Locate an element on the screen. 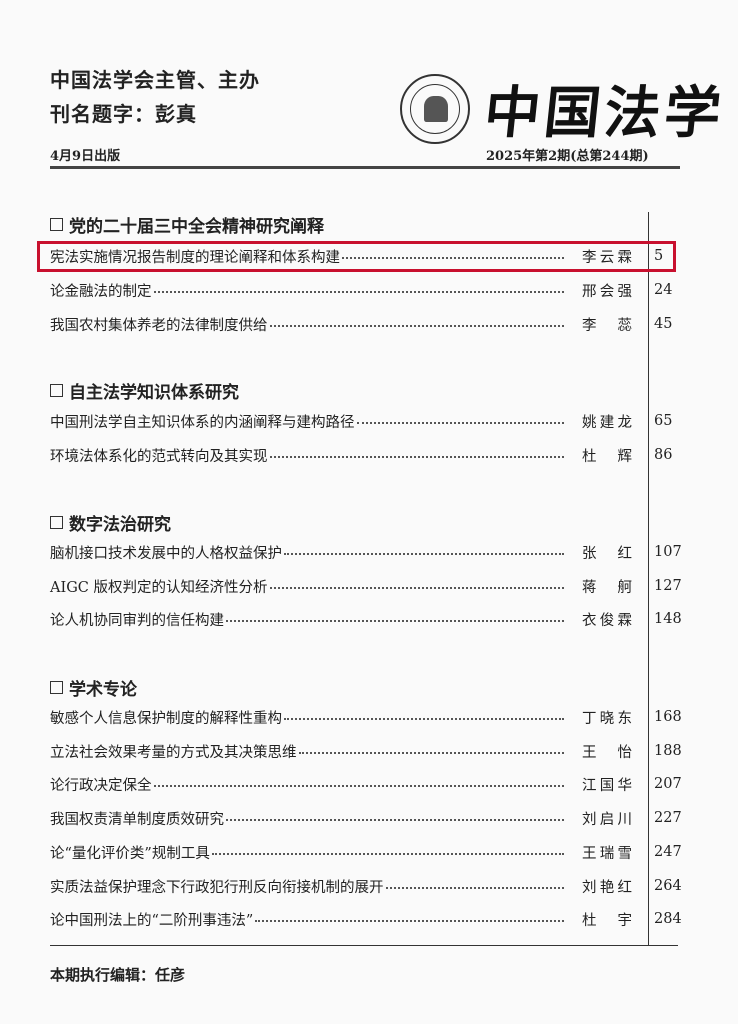  article-title: 论人机协同审判的信任构建 is located at coordinates (137, 620).